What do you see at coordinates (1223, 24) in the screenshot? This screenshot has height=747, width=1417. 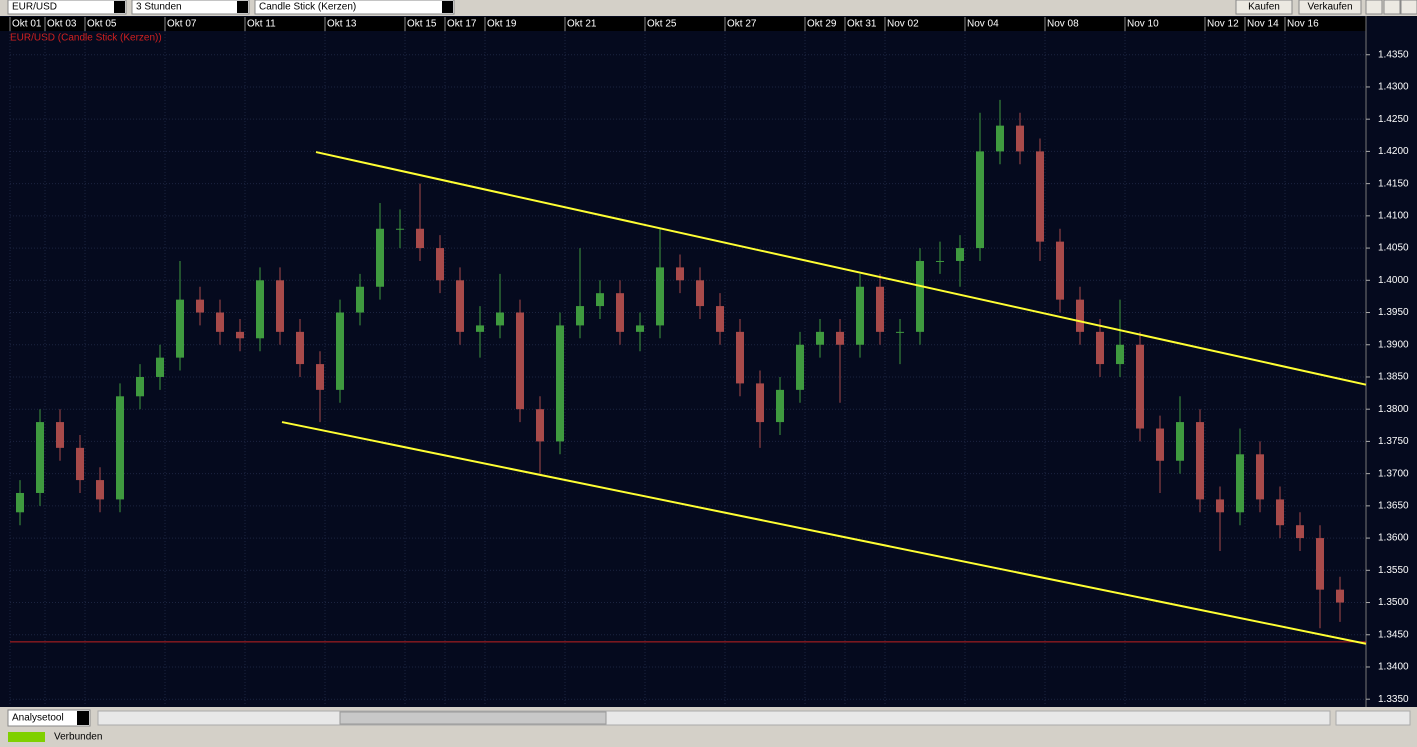 I see `x-tick-label: Nov 12` at bounding box center [1223, 24].